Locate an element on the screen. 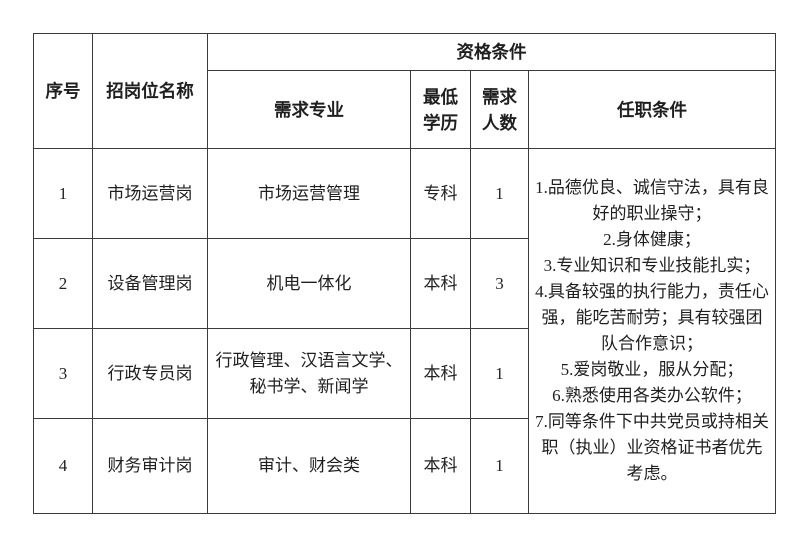  cell-min-education: 专科 is located at coordinates (440, 193).